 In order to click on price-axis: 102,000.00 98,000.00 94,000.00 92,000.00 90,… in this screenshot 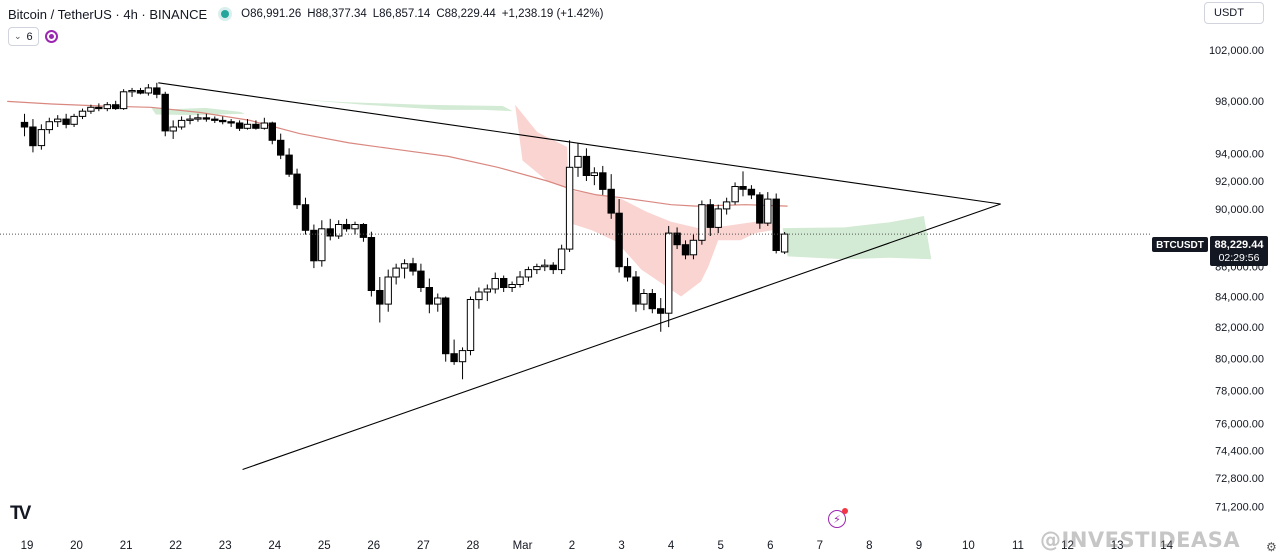, I will do `click(1236, 279)`.